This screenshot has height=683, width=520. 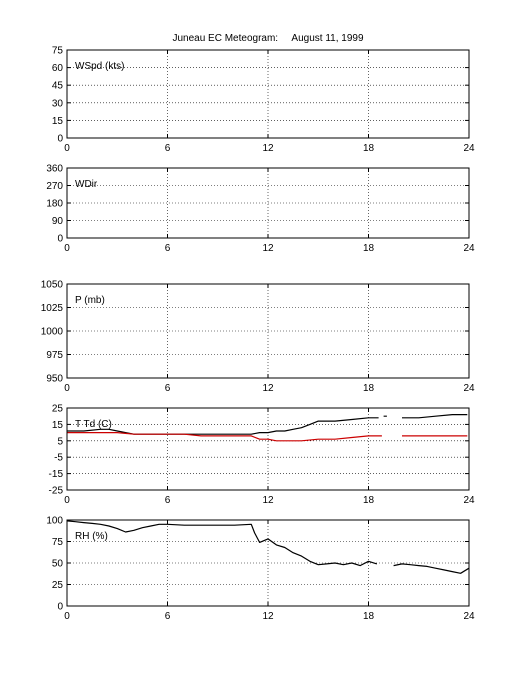 What do you see at coordinates (54, 379) in the screenshot?
I see `y-tick-label: 950` at bounding box center [54, 379].